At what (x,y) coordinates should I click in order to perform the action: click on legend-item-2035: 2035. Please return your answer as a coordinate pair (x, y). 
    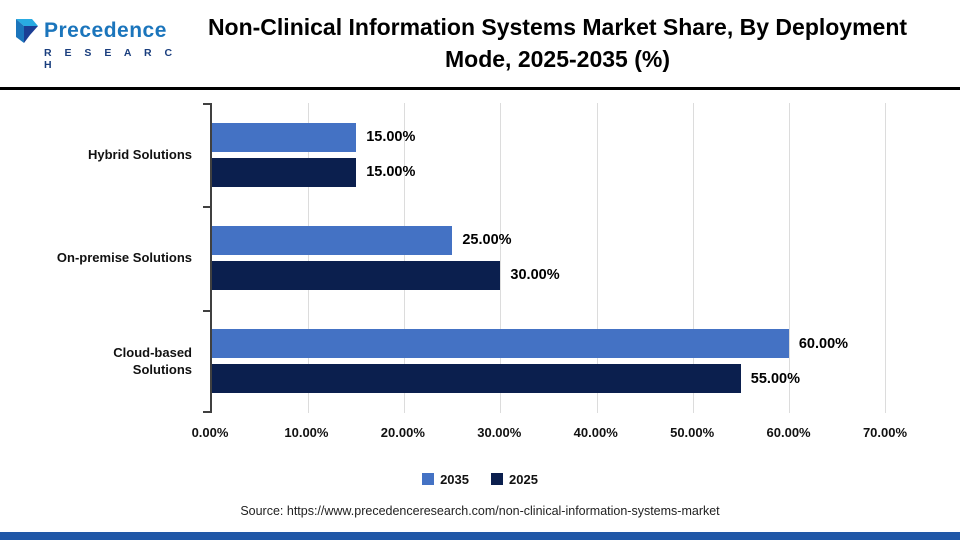
    Looking at the image, I should click on (445, 479).